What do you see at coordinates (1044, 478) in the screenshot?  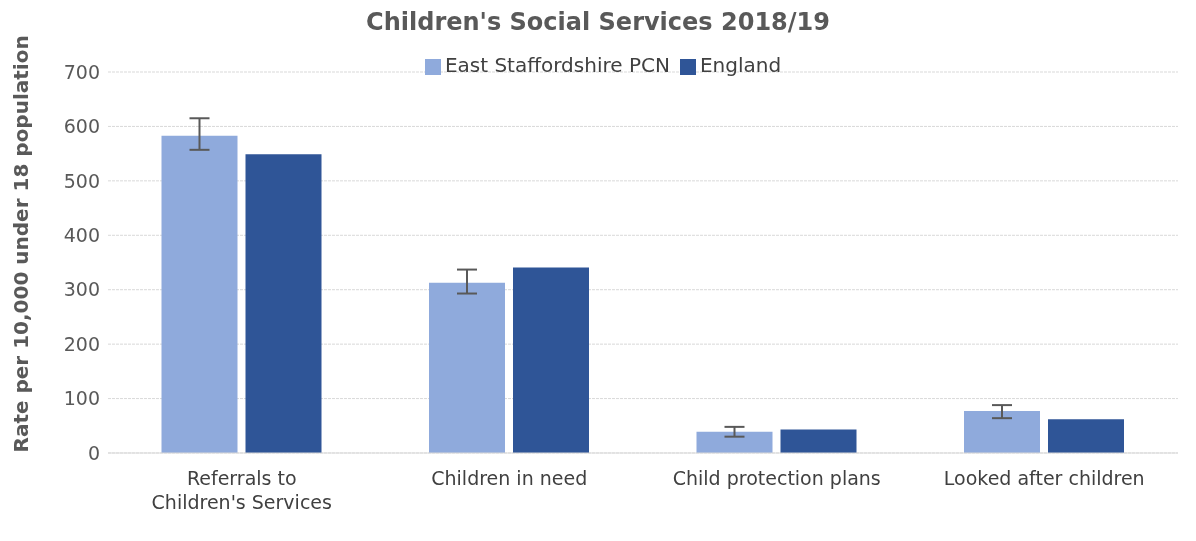 I see `x-tick-label: Looked after children` at bounding box center [1044, 478].